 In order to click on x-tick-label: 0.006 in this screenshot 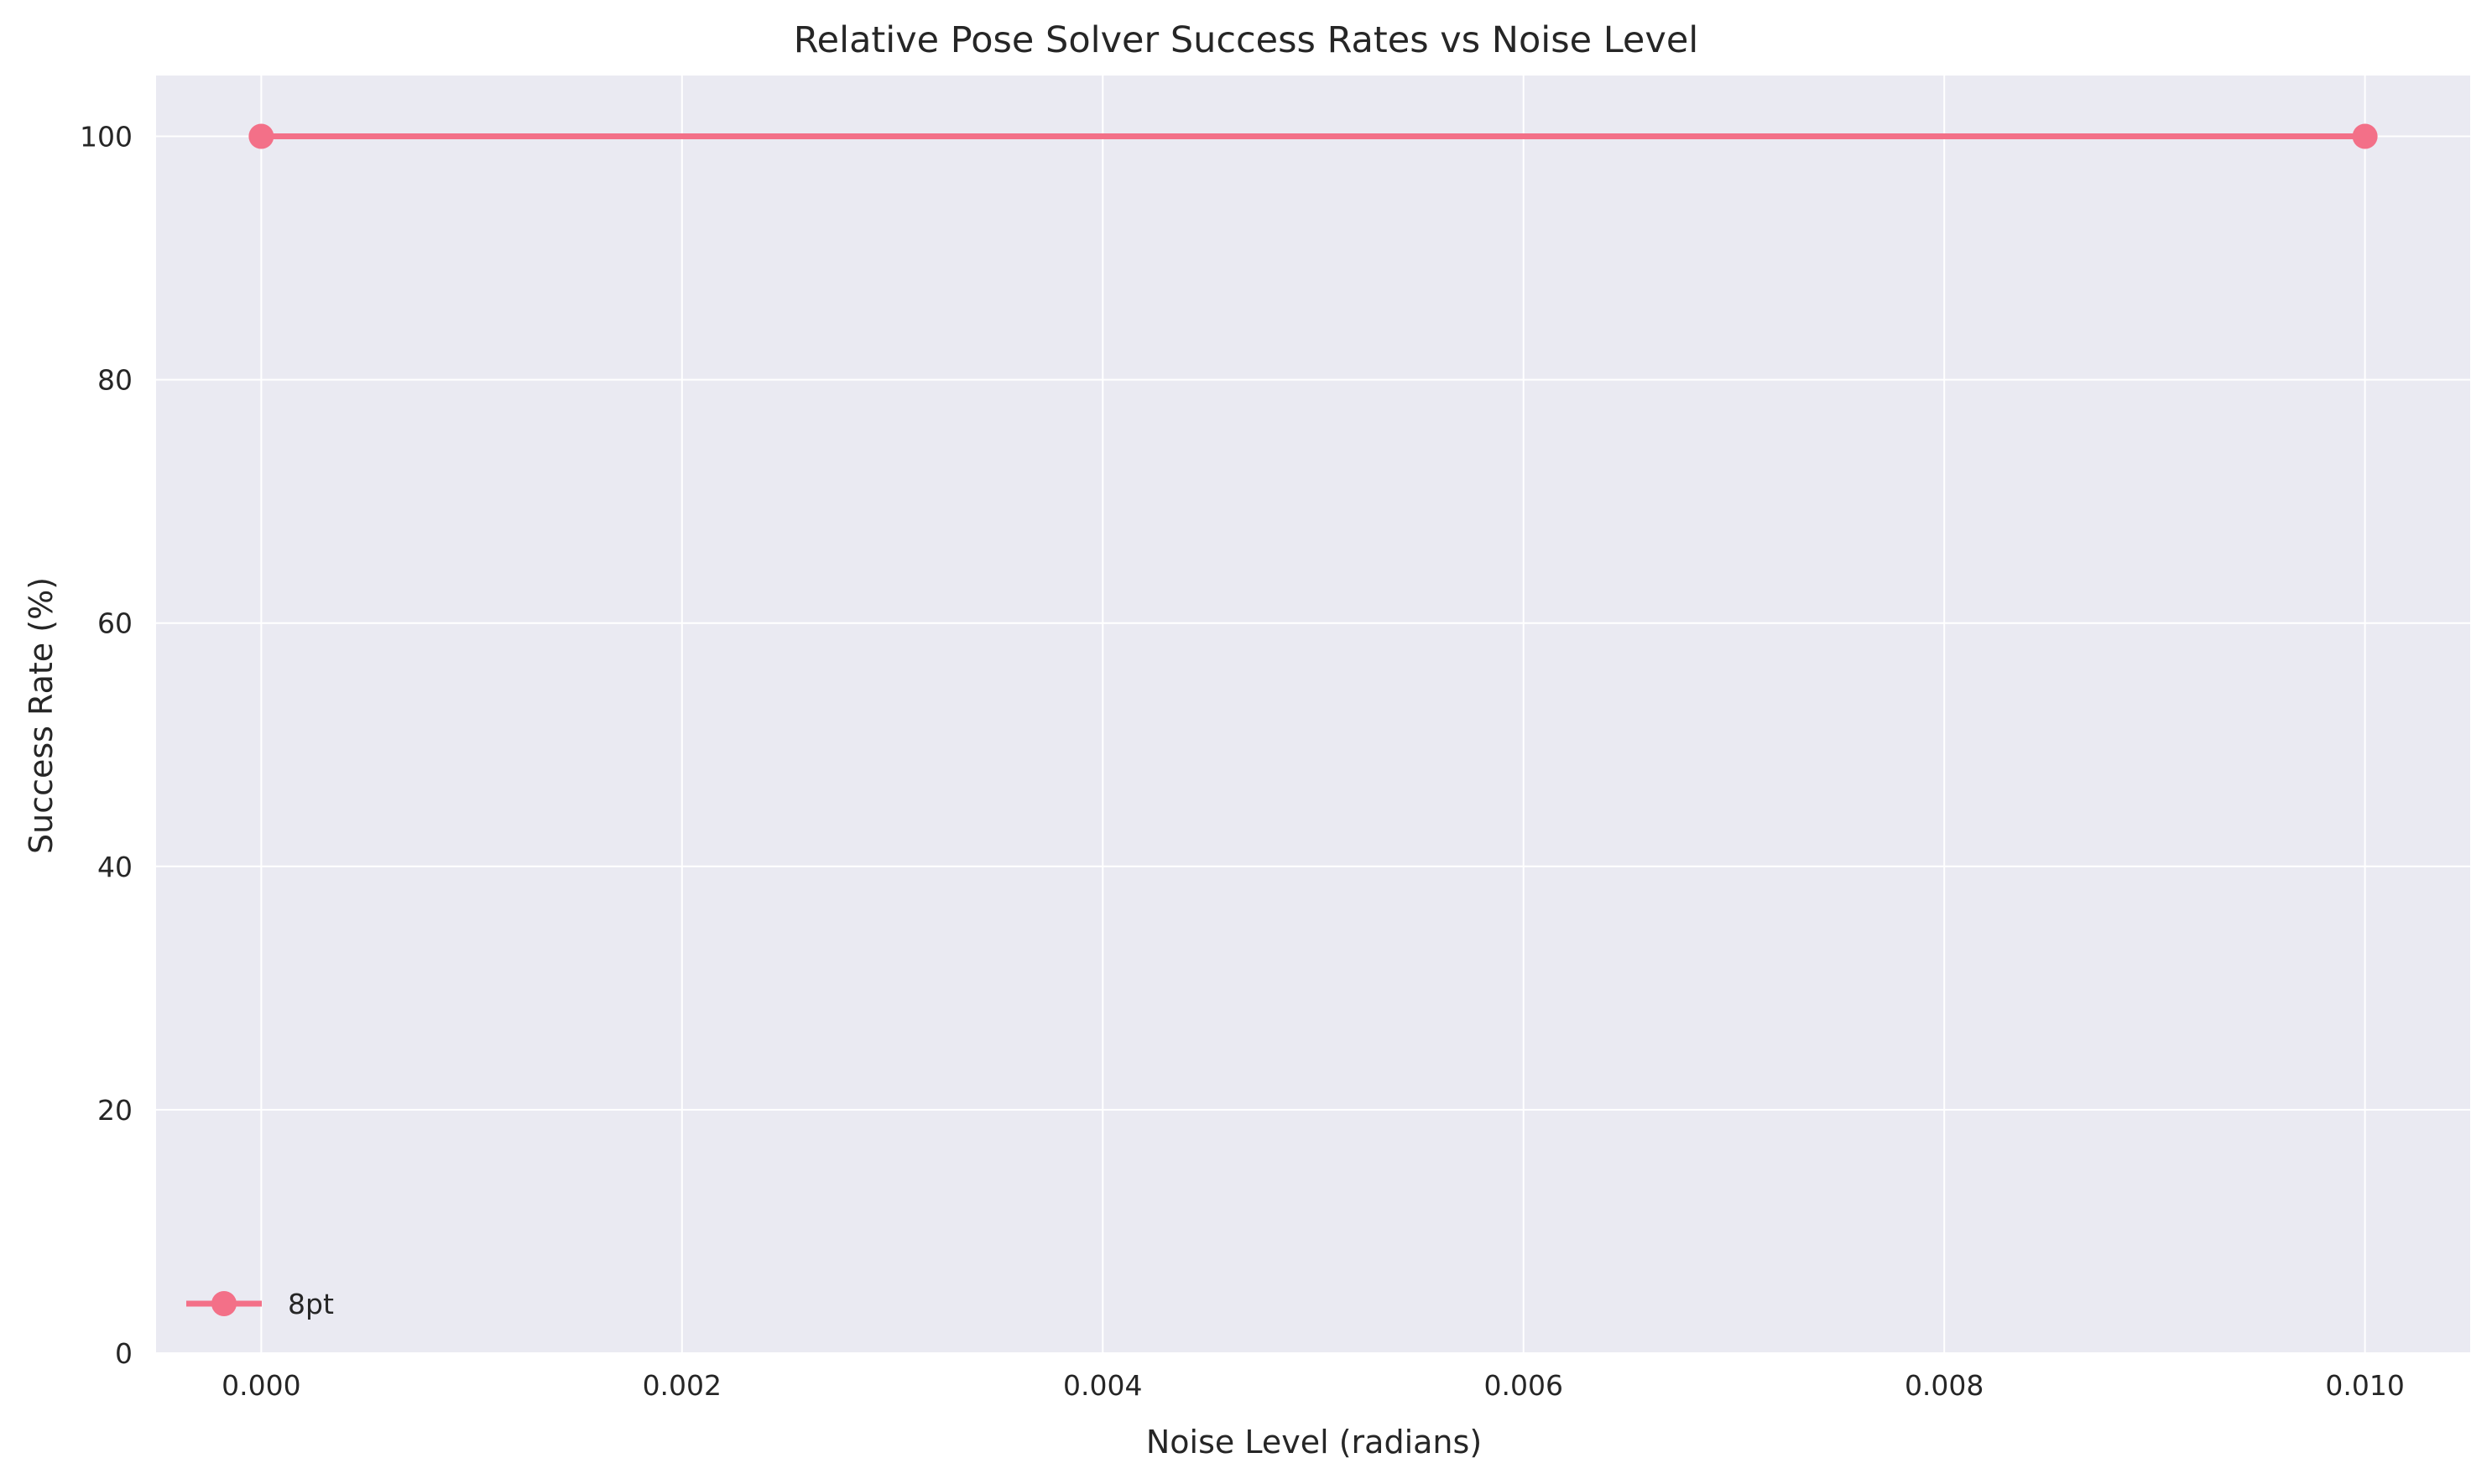, I will do `click(1522, 1385)`.